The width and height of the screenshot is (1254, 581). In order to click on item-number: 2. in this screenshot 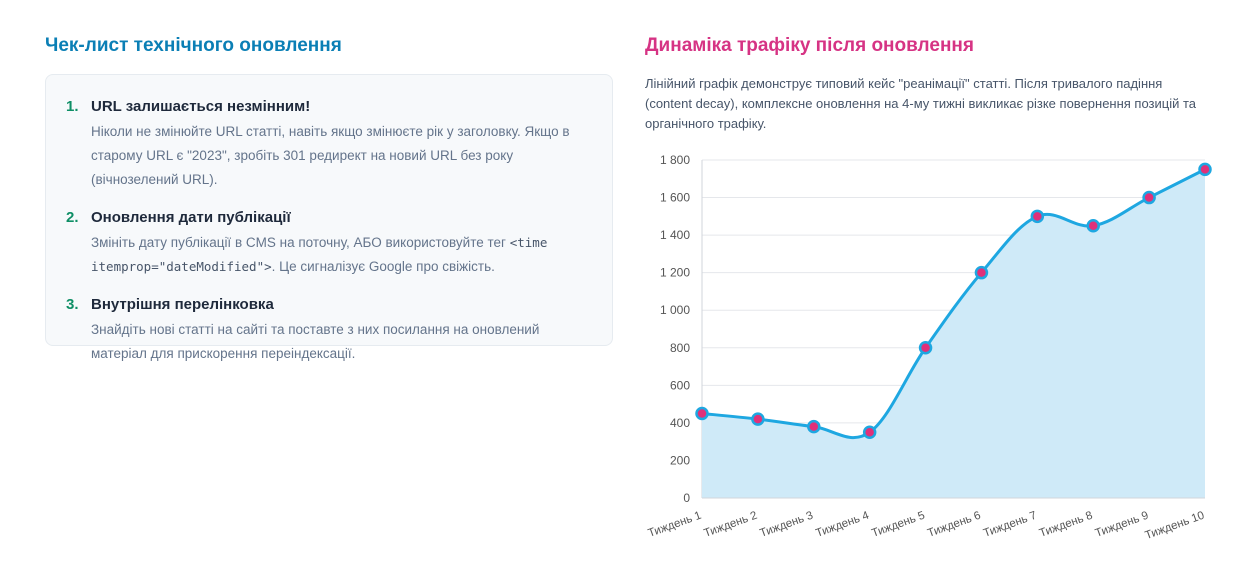, I will do `click(72, 217)`.